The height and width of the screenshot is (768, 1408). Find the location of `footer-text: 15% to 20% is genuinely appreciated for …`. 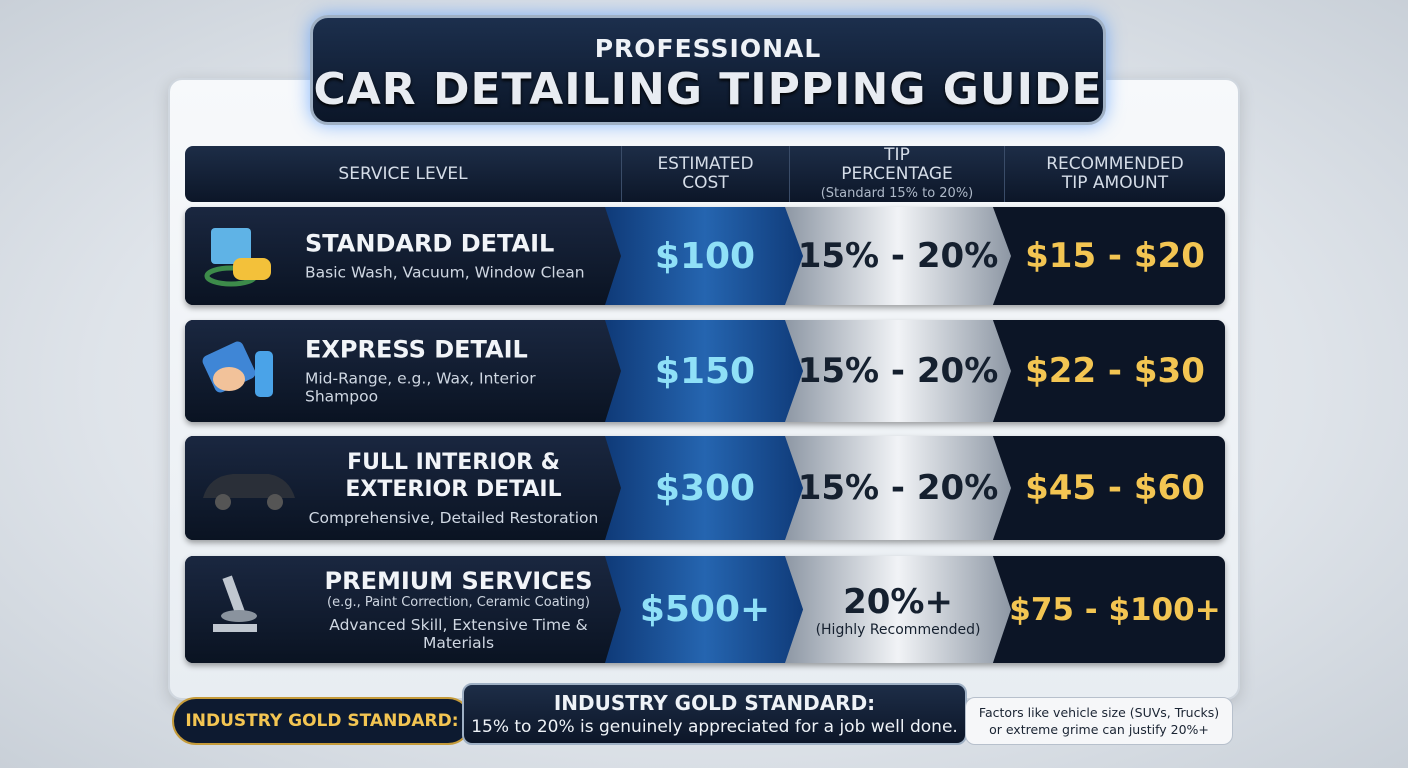

footer-text: 15% to 20% is genuinely appreciated for … is located at coordinates (714, 727).